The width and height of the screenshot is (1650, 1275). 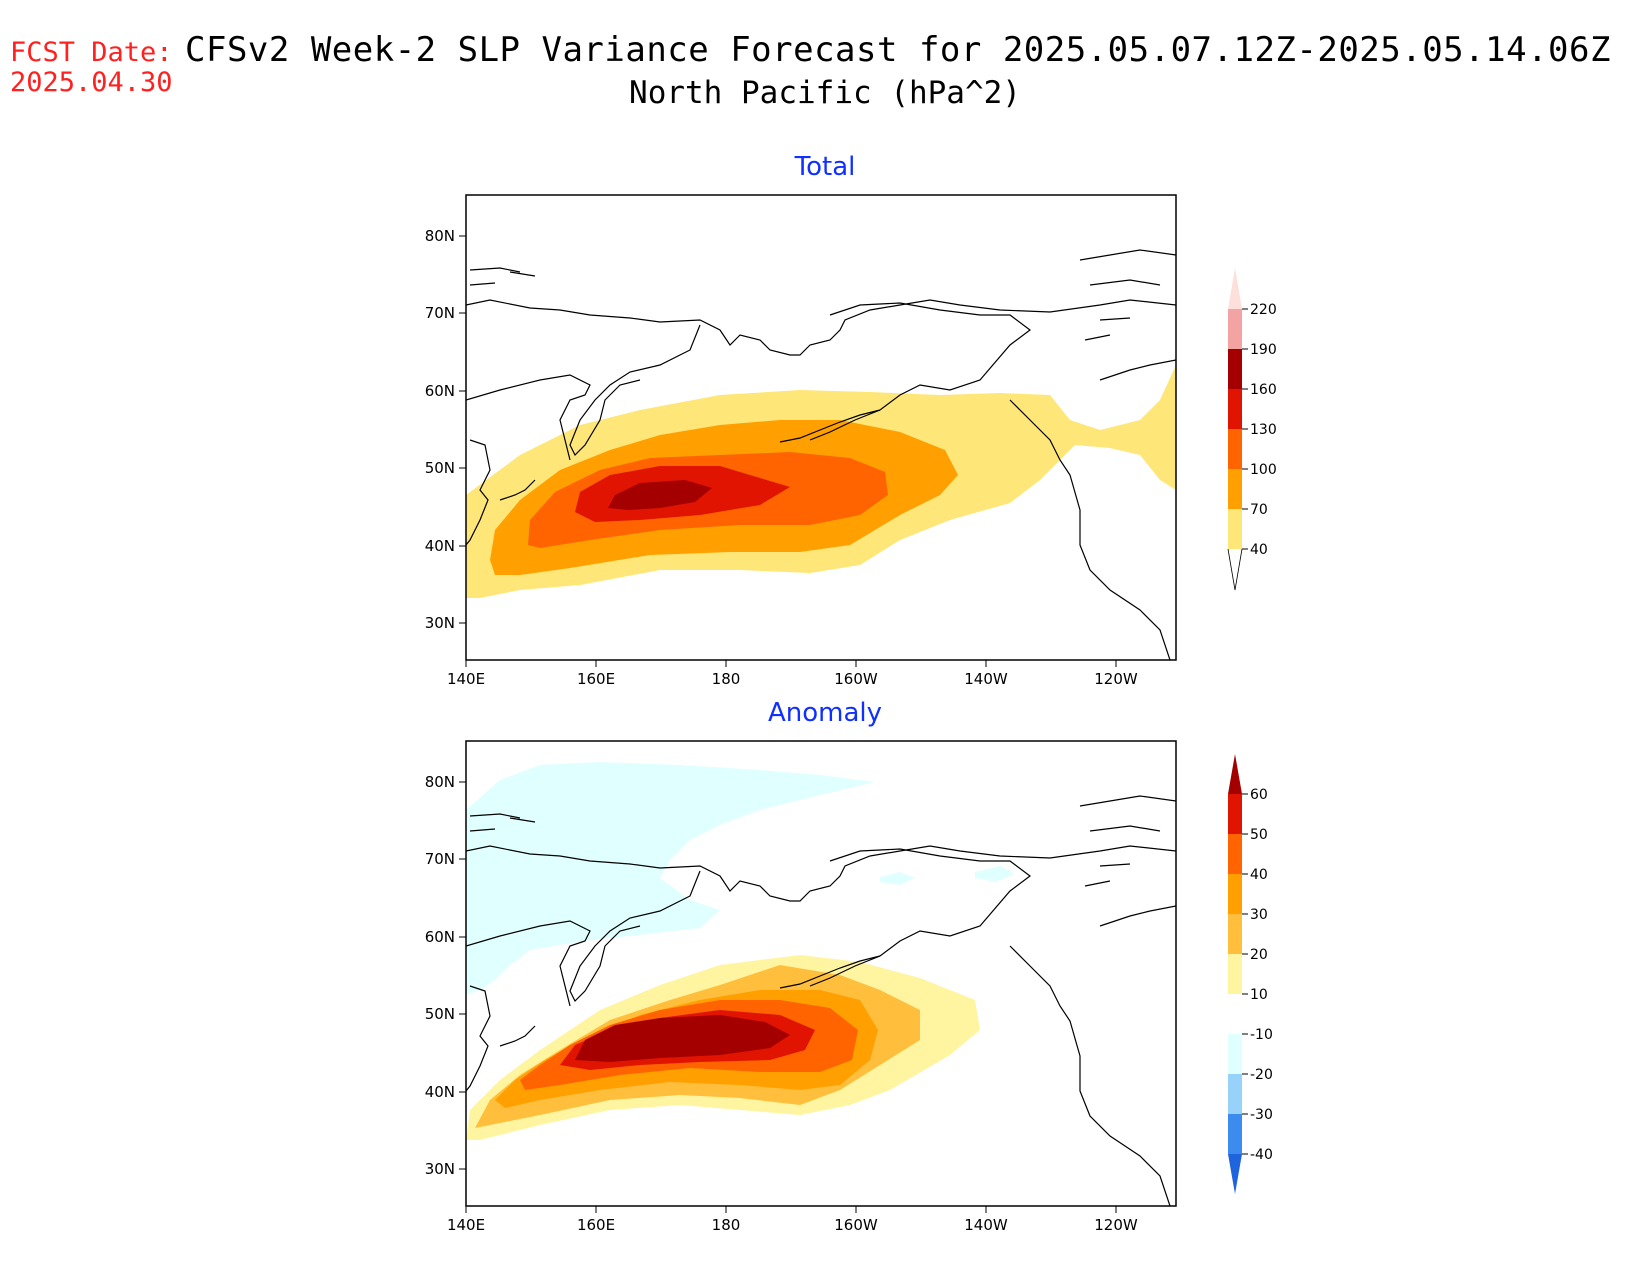 I want to click on x-axis-anomaly: 140E 160E 180 160W 140W 120W, so click(x=792, y=1220).